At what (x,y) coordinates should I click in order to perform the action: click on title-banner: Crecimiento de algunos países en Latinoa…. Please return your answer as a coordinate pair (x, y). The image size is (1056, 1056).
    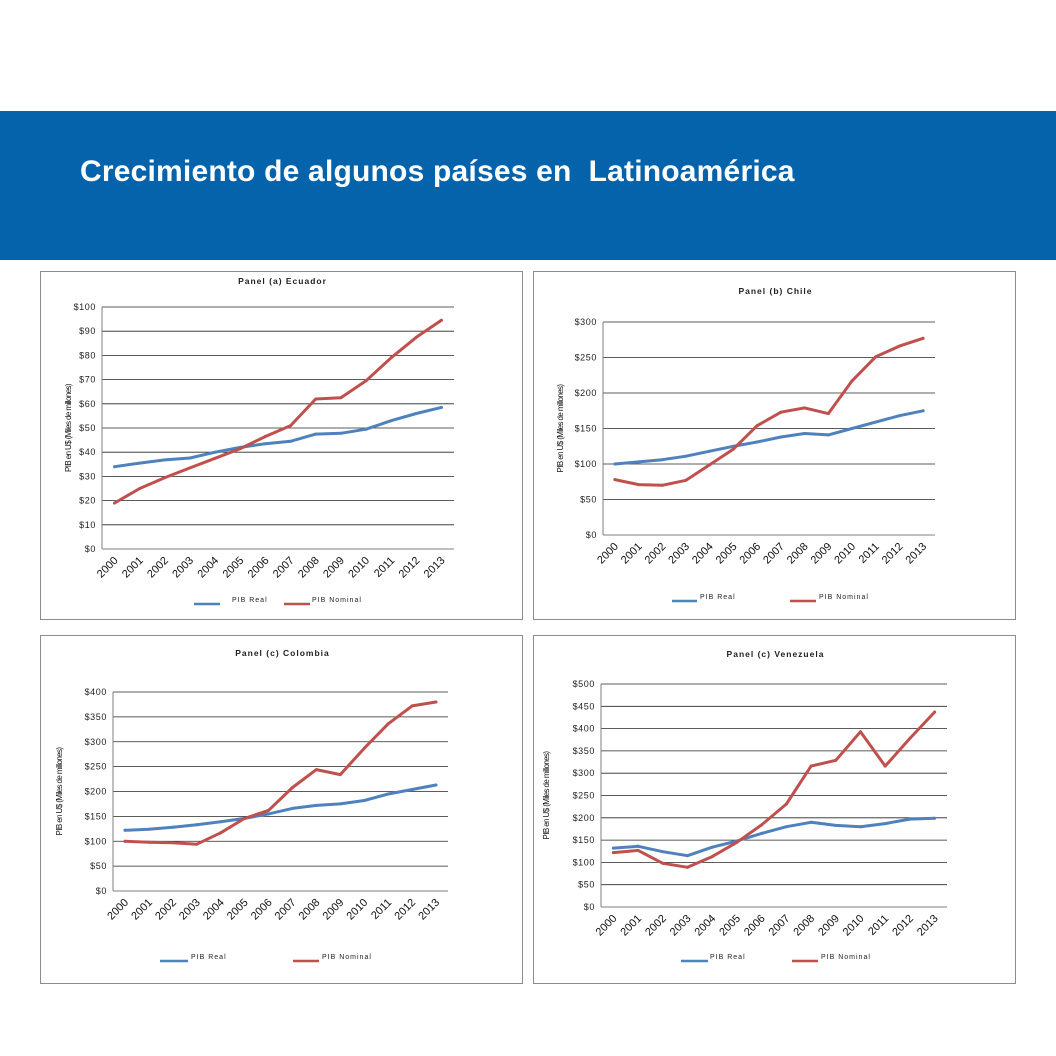
    Looking at the image, I should click on (528, 185).